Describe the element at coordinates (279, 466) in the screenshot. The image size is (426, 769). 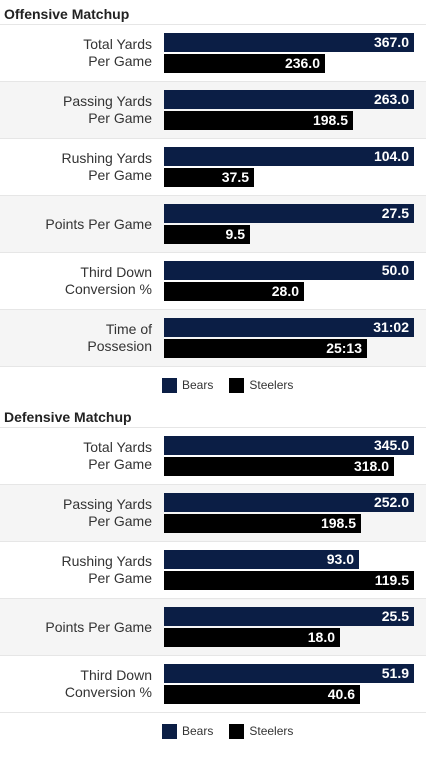
I see `bar-steelers: 318.0` at that location.